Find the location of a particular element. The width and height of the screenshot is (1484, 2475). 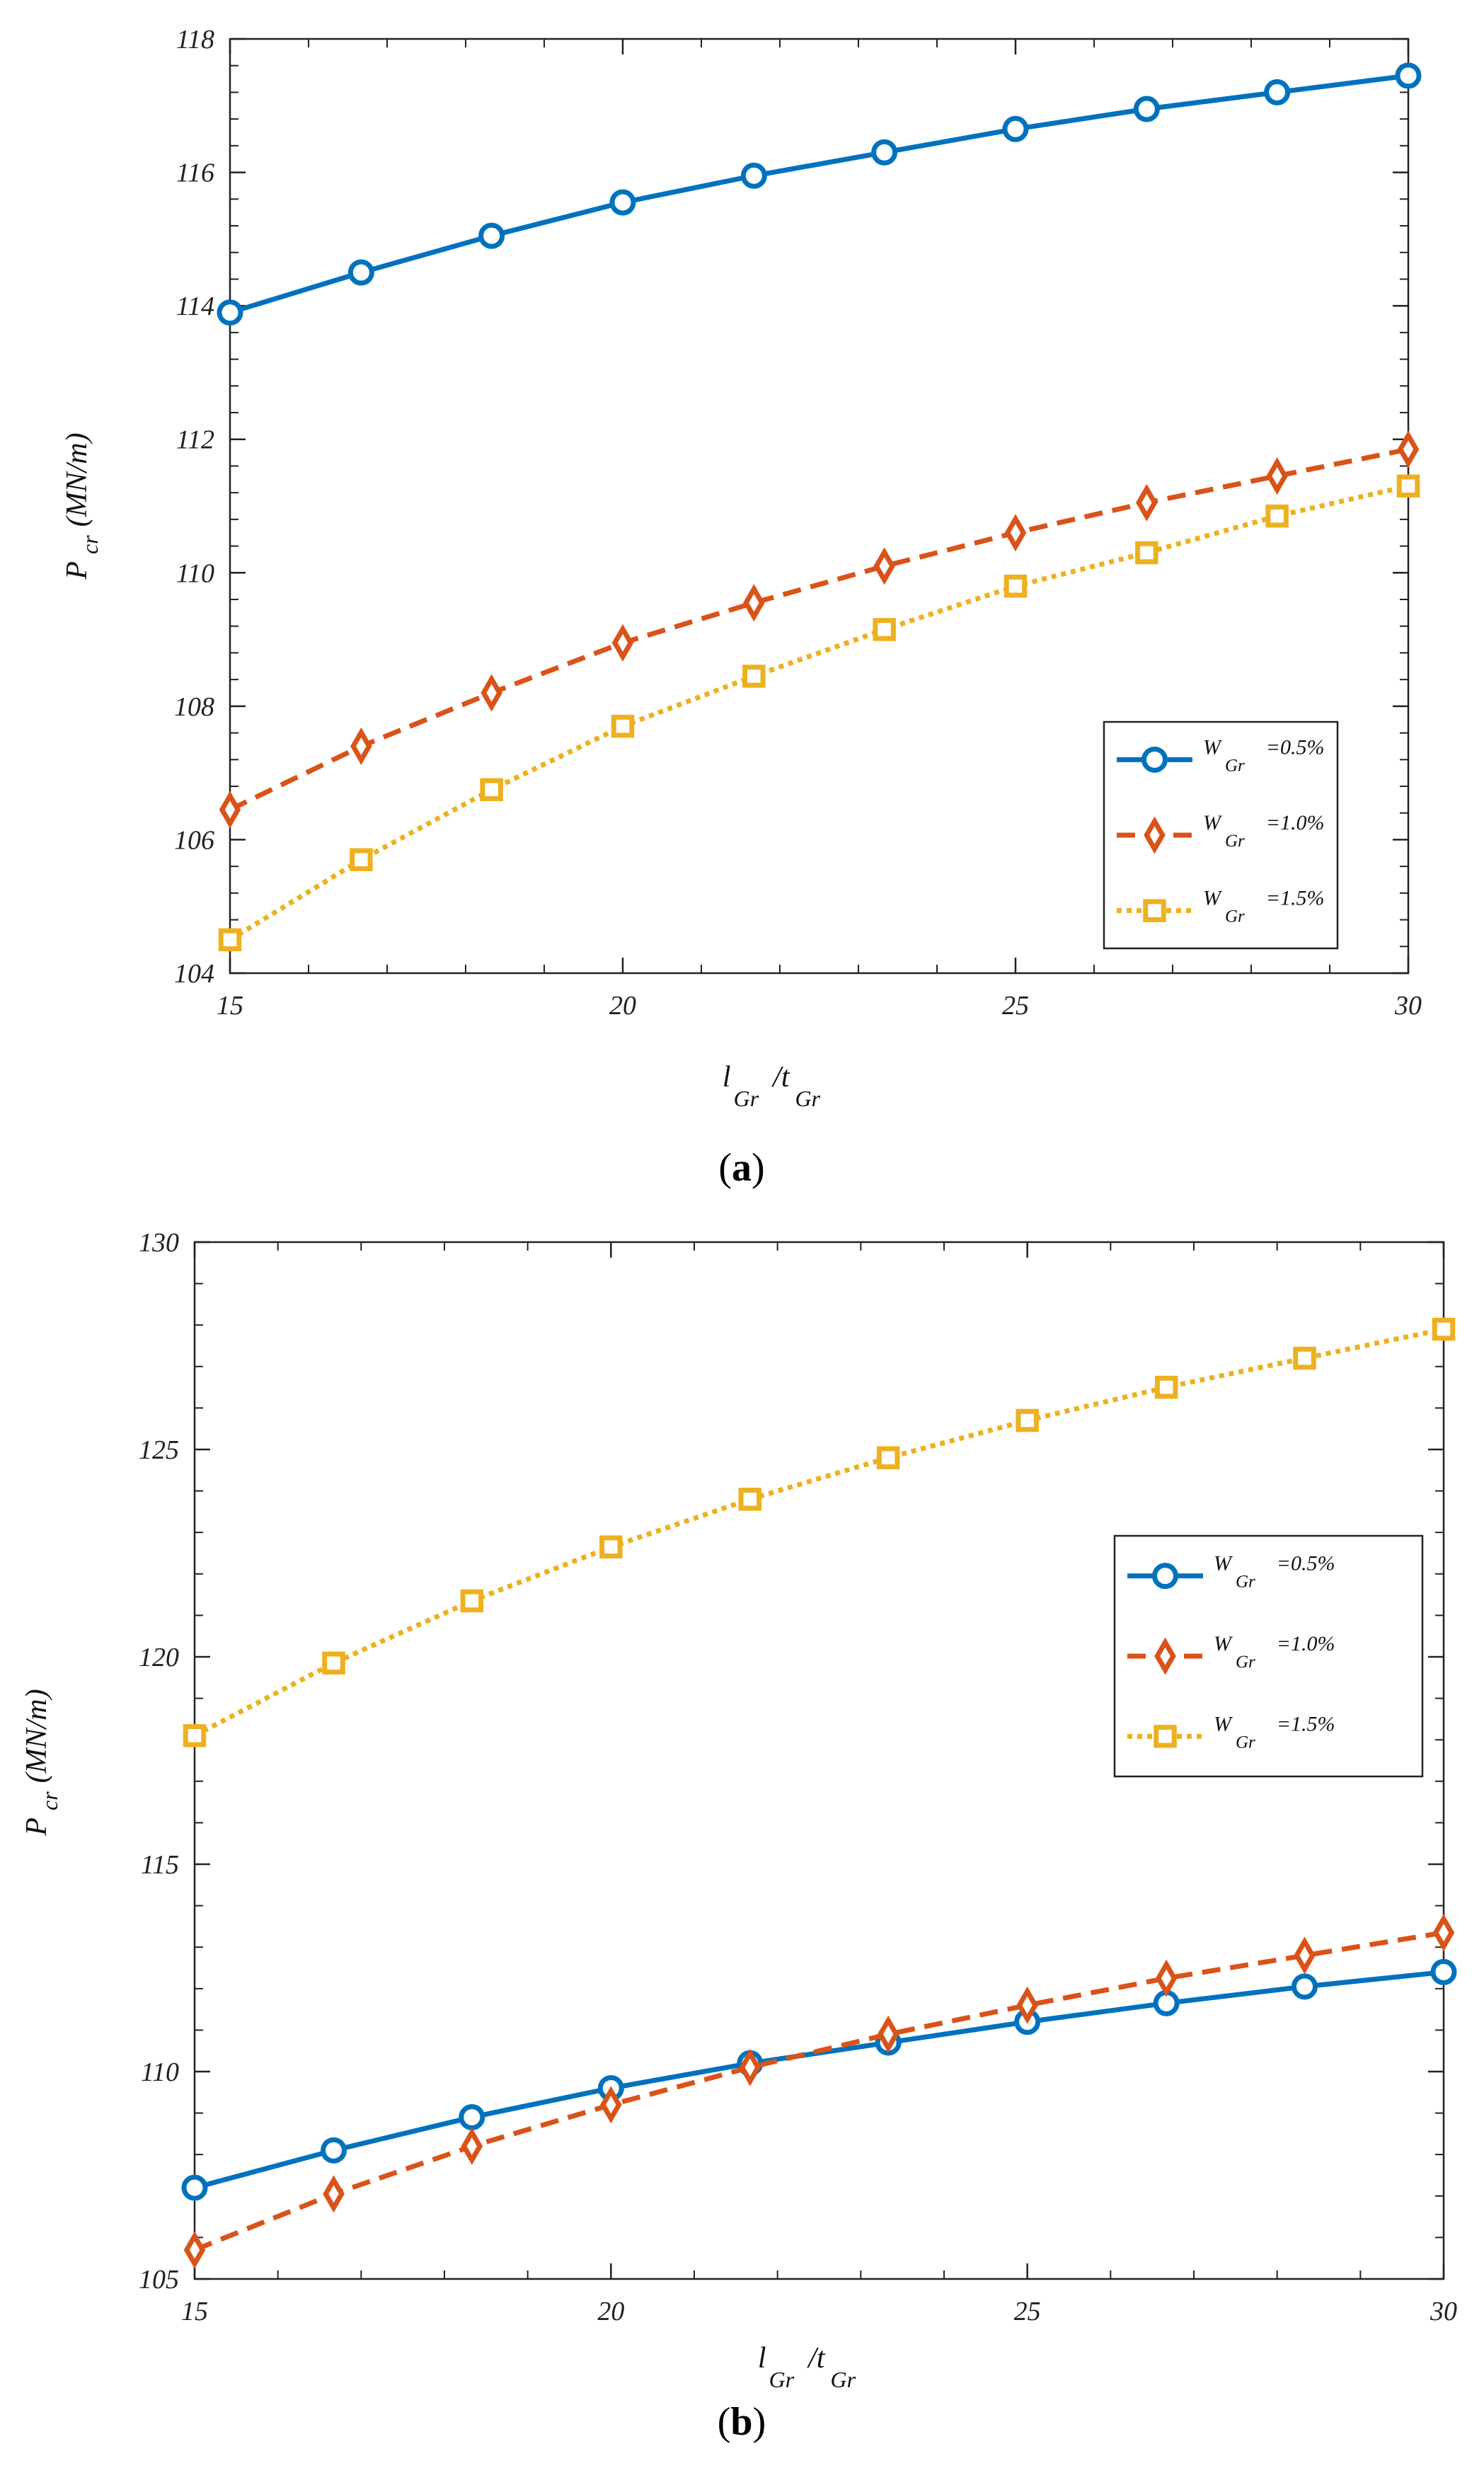

y-tick-label: 115 is located at coordinates (160, 1865).